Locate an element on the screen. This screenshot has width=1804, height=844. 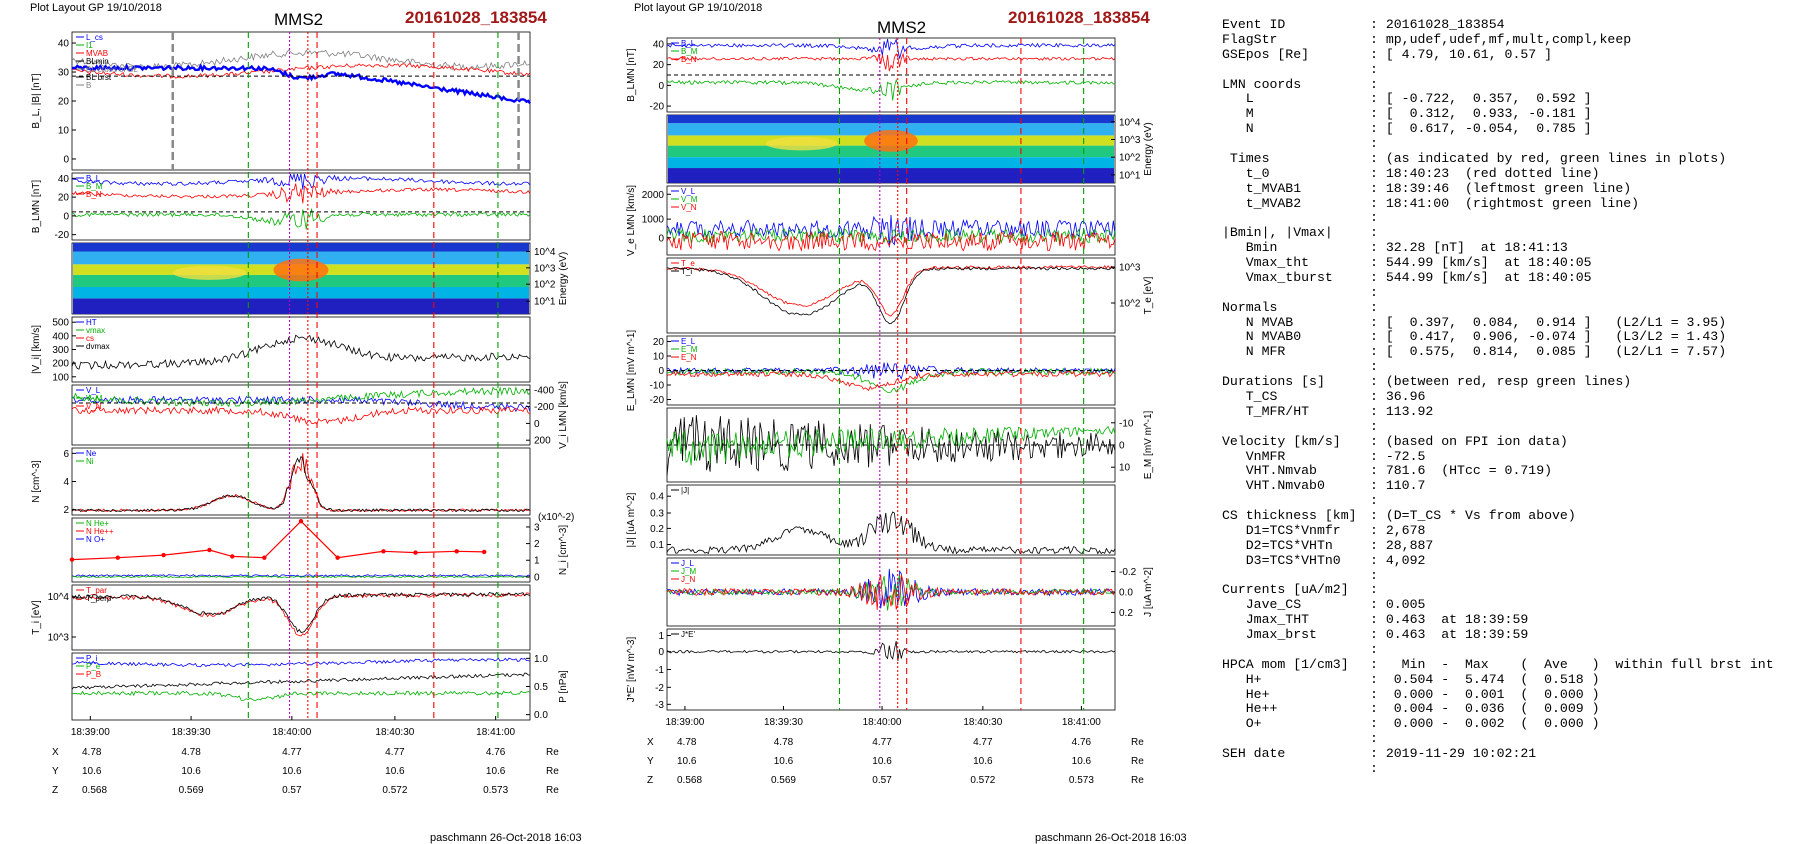
y-axis-label: N_i [cm^-3] is located at coordinates (563, 550).